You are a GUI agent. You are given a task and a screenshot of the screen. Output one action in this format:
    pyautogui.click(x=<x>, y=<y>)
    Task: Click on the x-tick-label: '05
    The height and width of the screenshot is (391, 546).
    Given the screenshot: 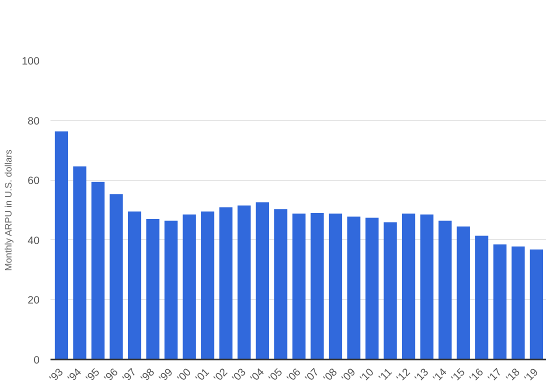 What is the action you would take?
    pyautogui.click(x=275, y=375)
    